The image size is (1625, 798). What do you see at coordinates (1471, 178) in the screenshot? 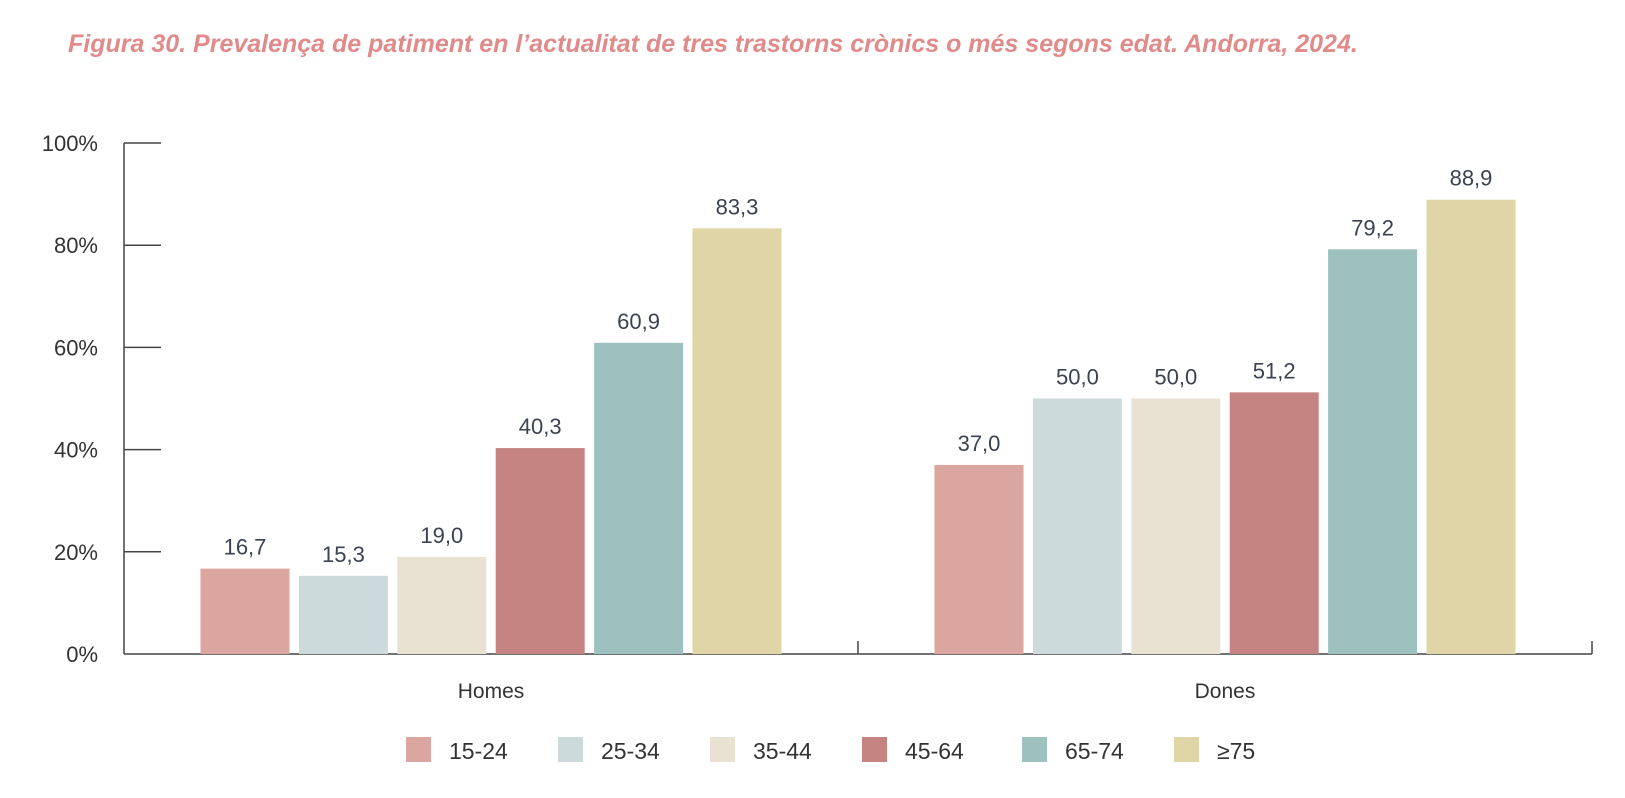
I see `data-label: 88,9` at bounding box center [1471, 178].